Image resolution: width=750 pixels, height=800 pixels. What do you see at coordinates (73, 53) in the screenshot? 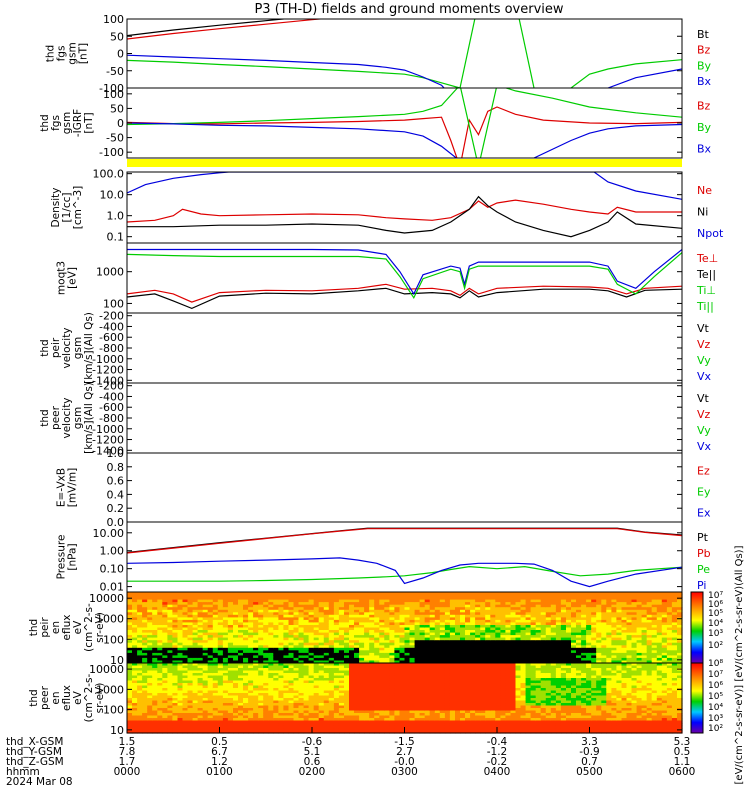
I see `ylabel-fgs: gsm` at bounding box center [73, 53].